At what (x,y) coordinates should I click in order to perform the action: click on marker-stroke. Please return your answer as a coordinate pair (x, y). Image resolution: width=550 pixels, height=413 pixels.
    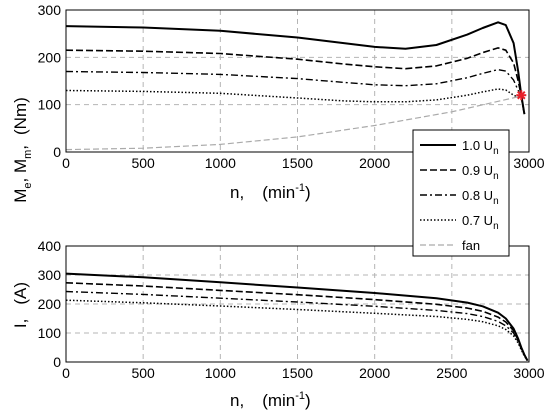
    Looking at the image, I should click on (521, 95).